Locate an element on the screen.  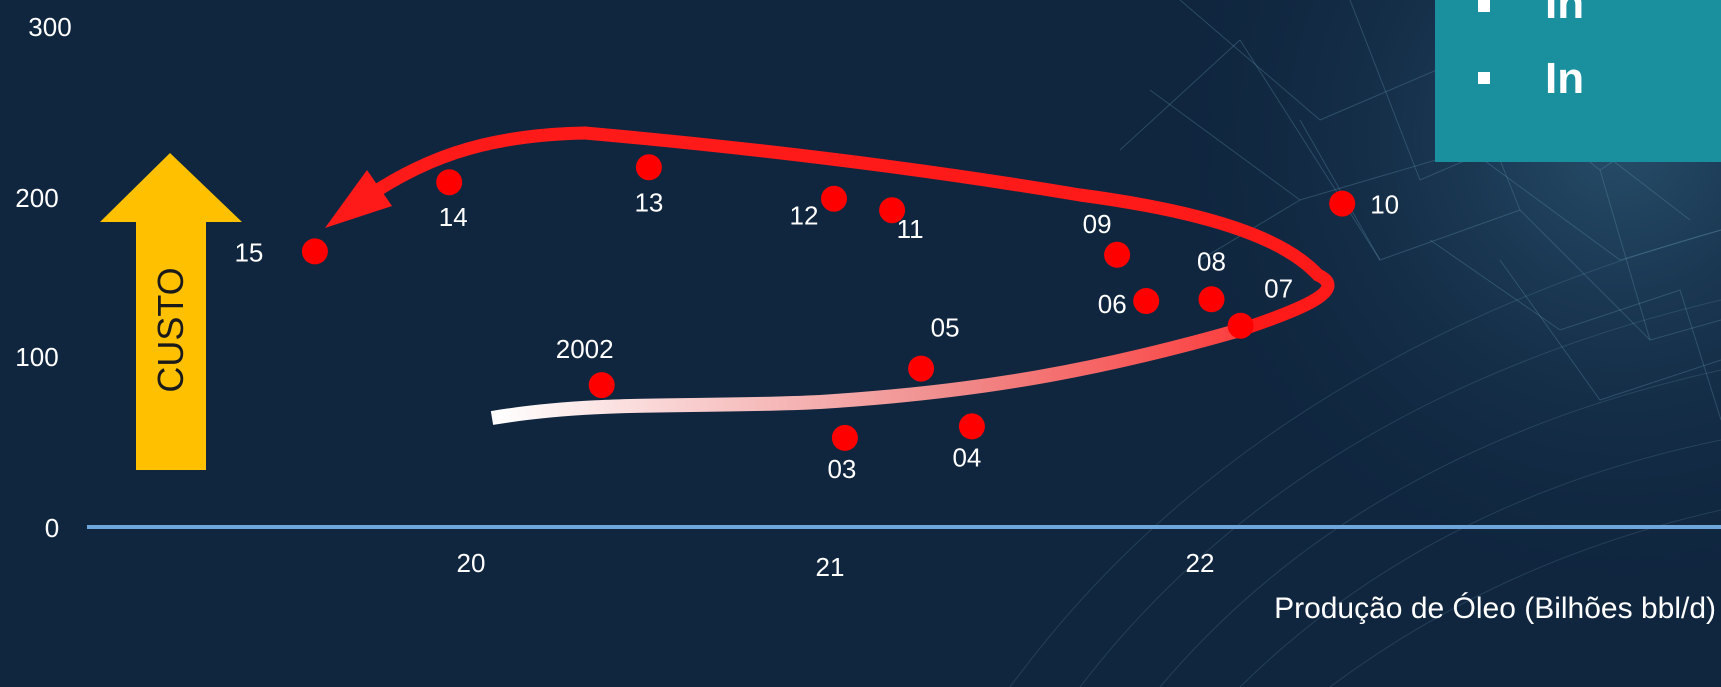
data-point-label: 04 is located at coordinates (966, 457).